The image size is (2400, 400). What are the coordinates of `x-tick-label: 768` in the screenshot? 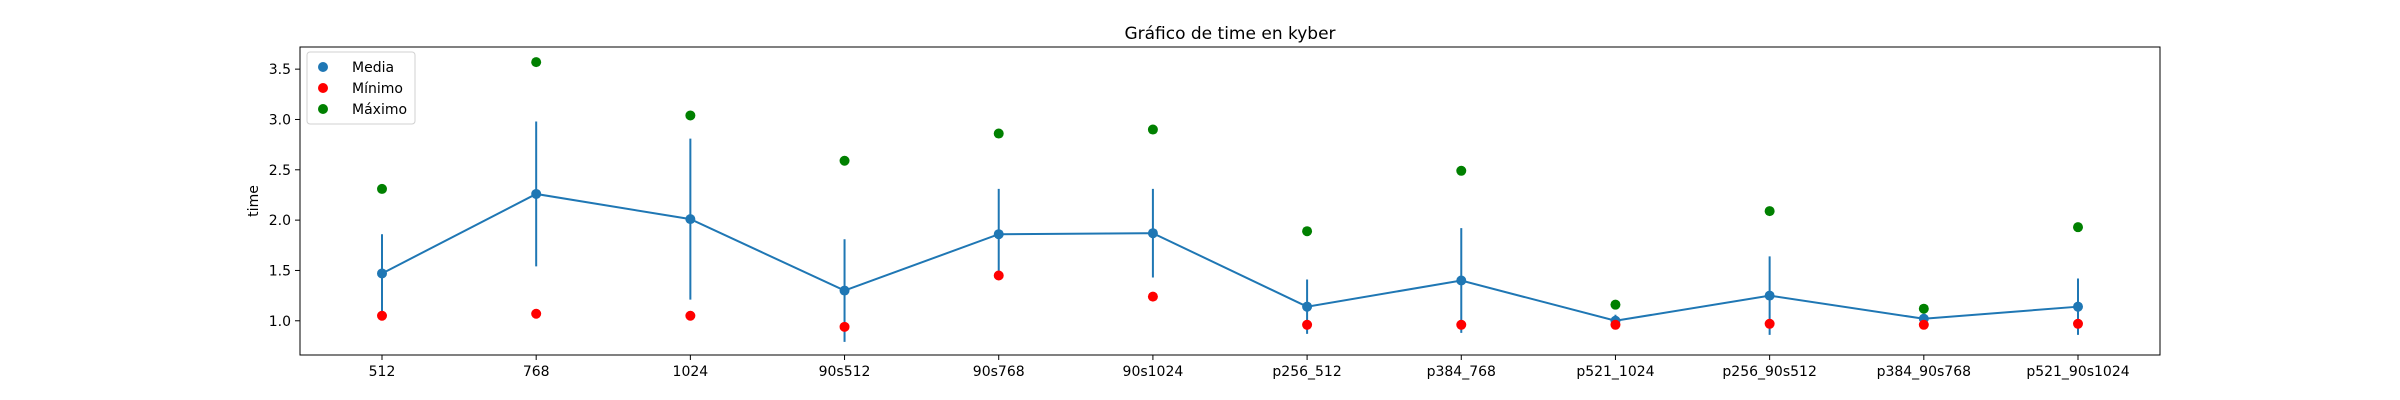 It's located at (536, 372).